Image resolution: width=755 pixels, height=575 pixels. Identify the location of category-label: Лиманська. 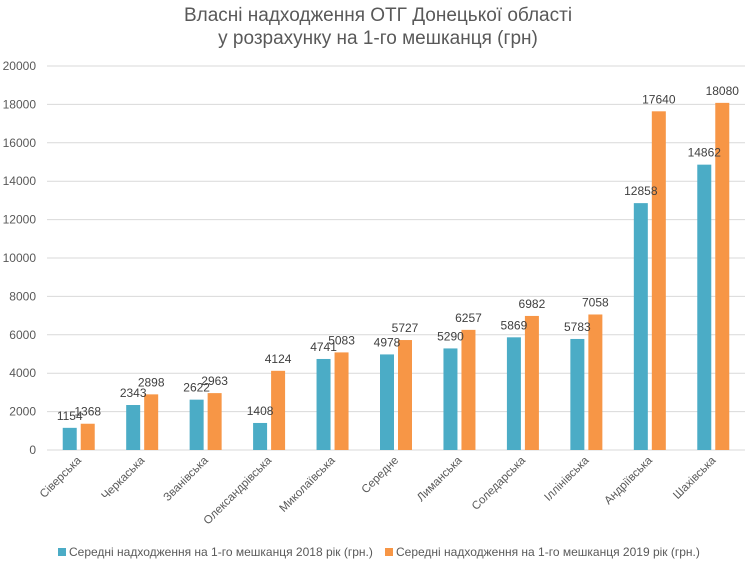
(440, 479).